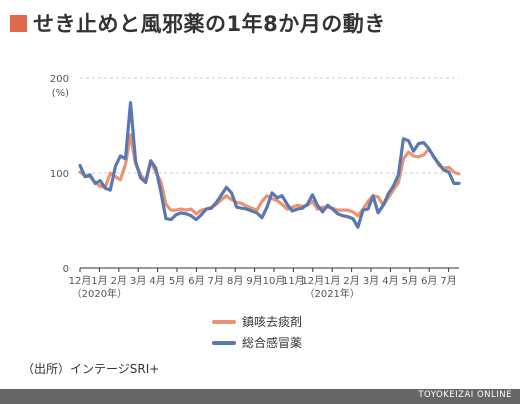 The image size is (520, 404). Describe the element at coordinates (59, 79) in the screenshot. I see `y-tick-label: 200` at that location.